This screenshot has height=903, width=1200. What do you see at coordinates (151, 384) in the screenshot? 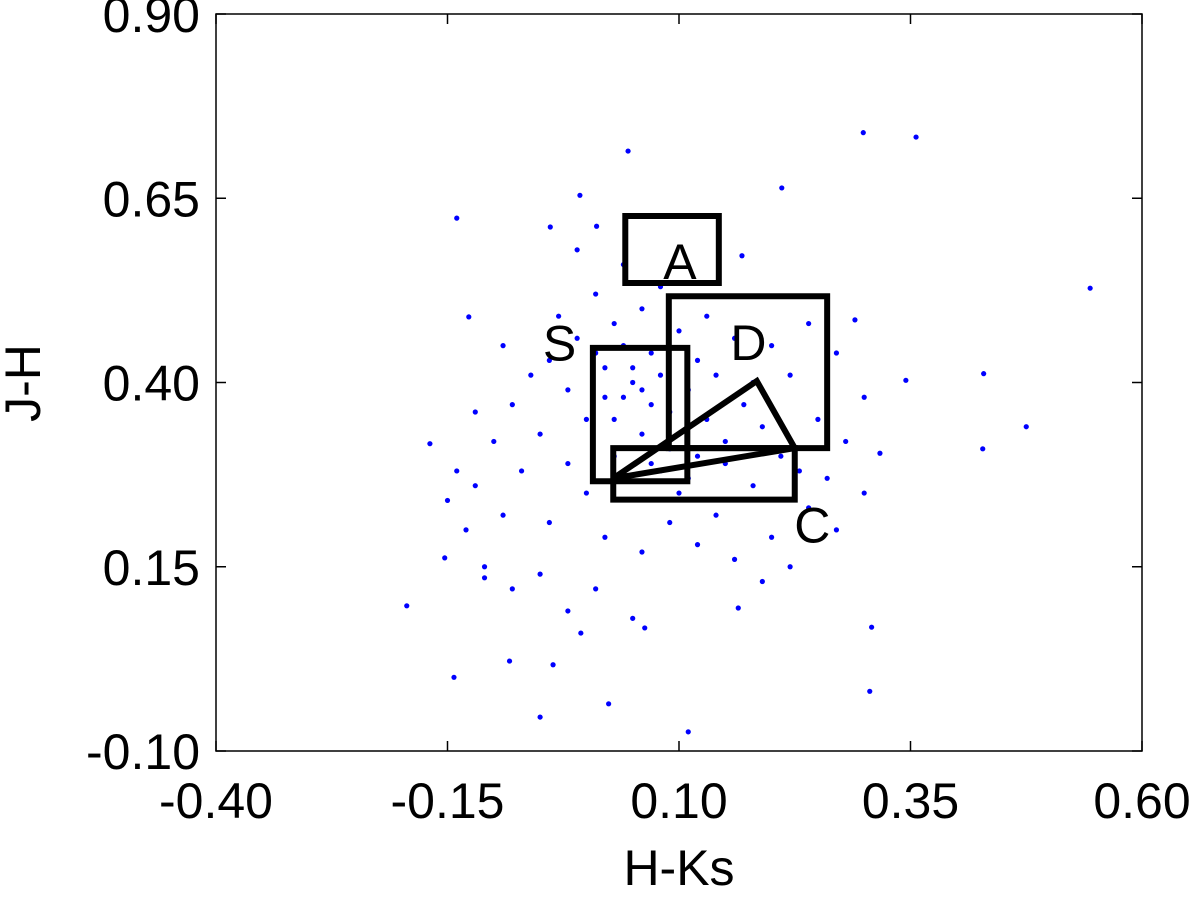
I see `y-tick-label: 0.40` at bounding box center [151, 384].